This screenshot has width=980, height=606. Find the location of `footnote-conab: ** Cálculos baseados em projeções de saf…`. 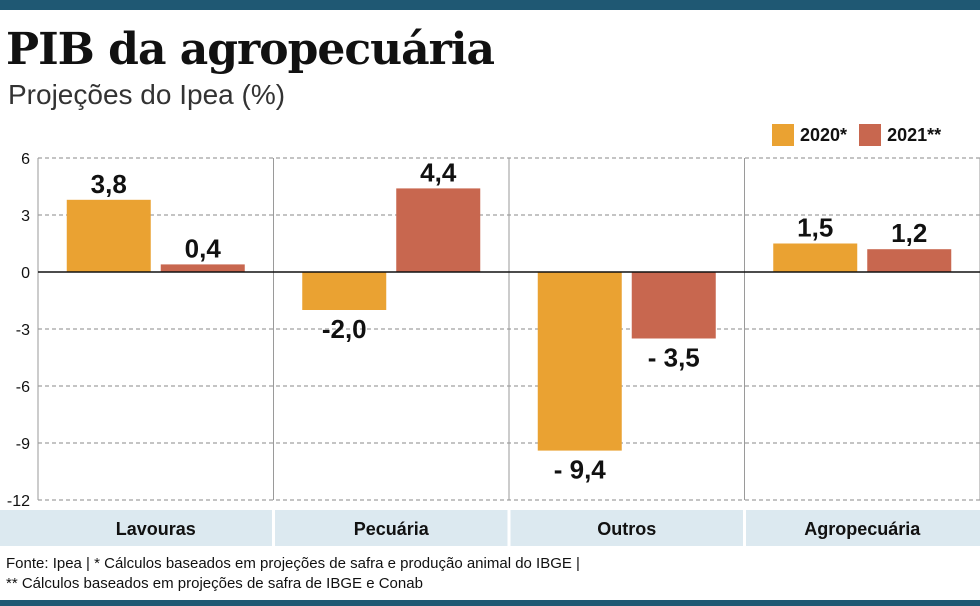

footnote-conab: ** Cálculos baseados em projeções de saf… is located at coordinates (214, 583).